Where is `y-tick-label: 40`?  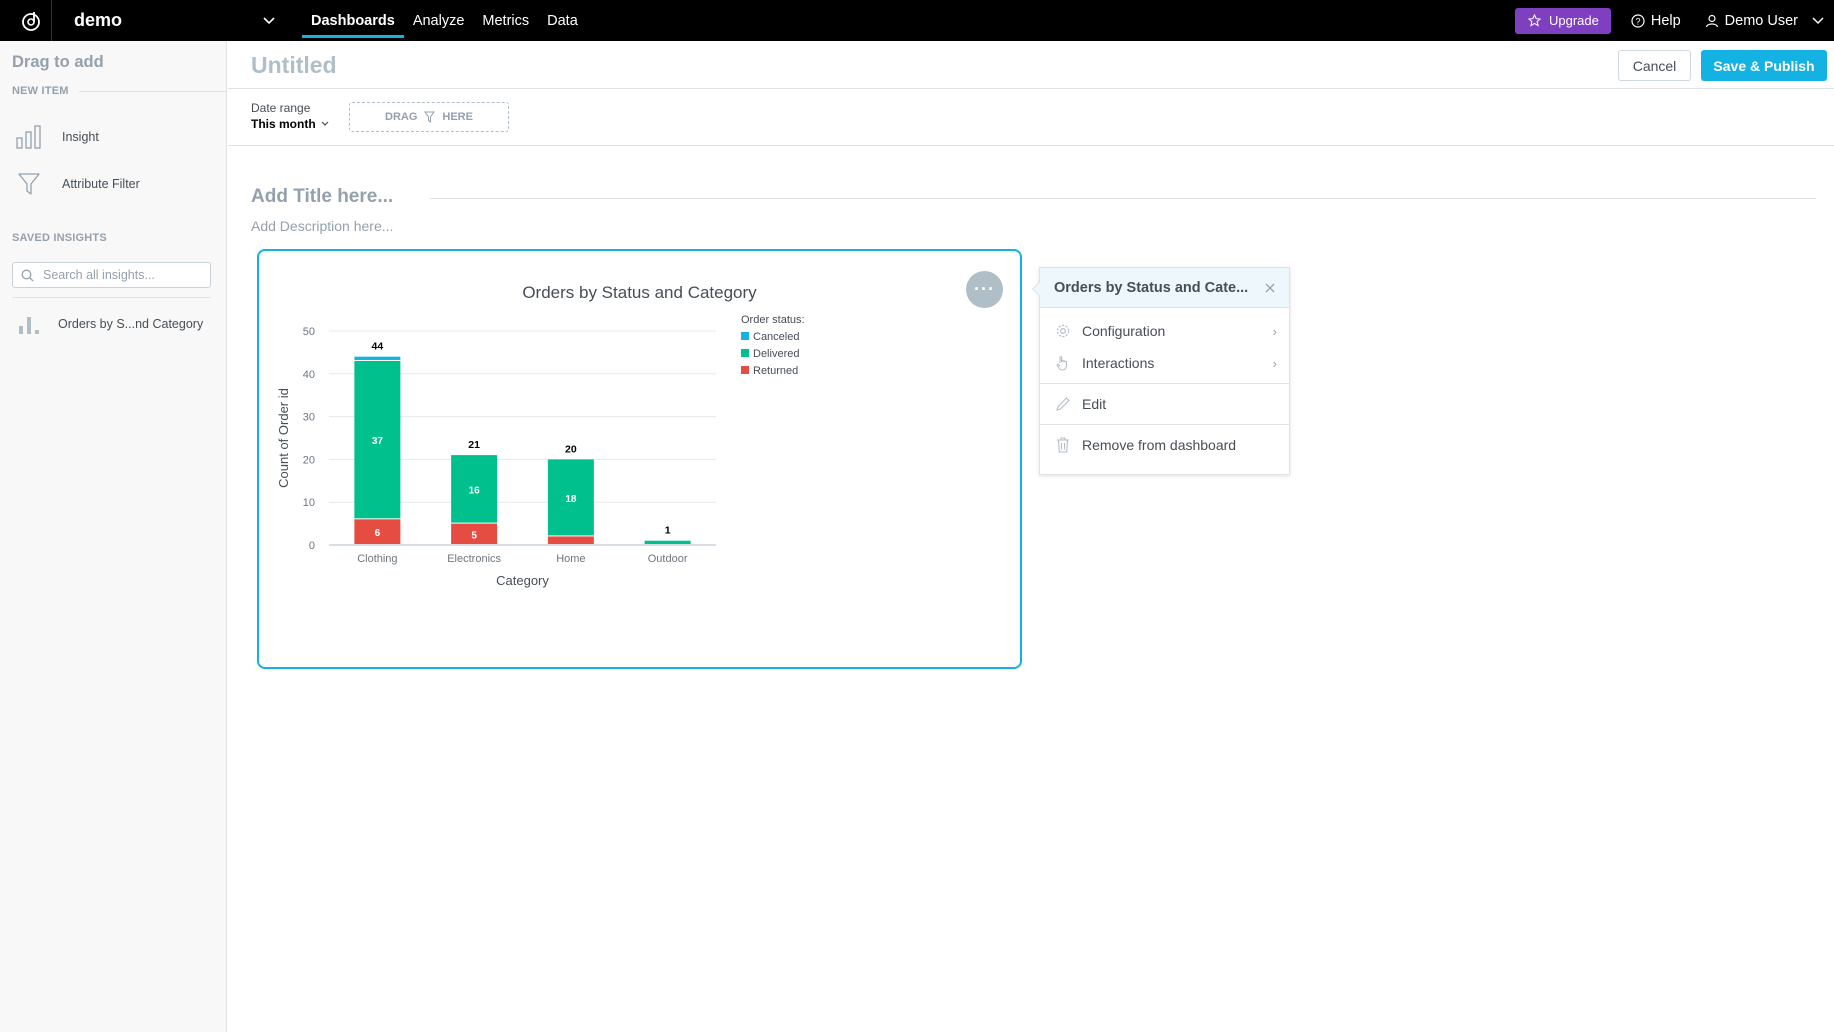 y-tick-label: 40 is located at coordinates (309, 375).